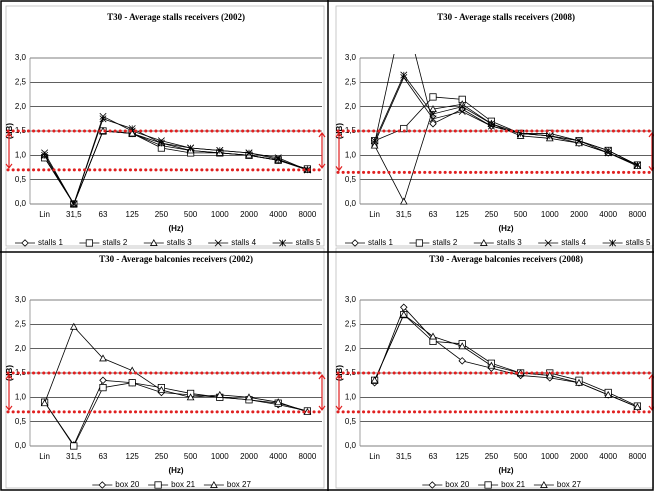 This screenshot has width=654, height=491. I want to click on chart-title: T30 - Average stalls receivers (2002), so click(176, 17).